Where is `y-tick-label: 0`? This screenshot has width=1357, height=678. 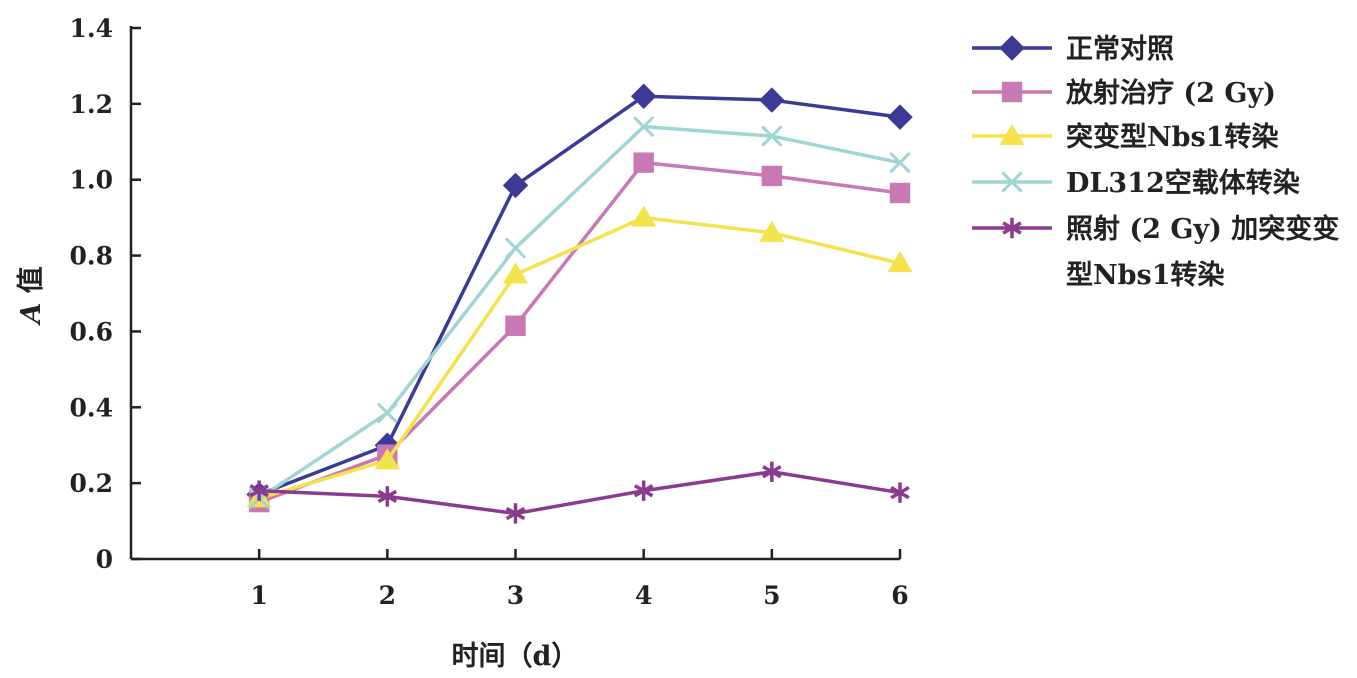 y-tick-label: 0 is located at coordinates (104, 559).